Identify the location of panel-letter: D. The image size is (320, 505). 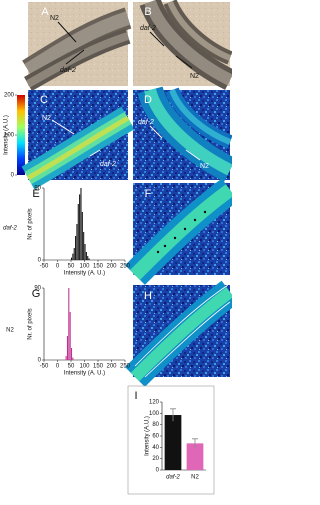
(148, 100).